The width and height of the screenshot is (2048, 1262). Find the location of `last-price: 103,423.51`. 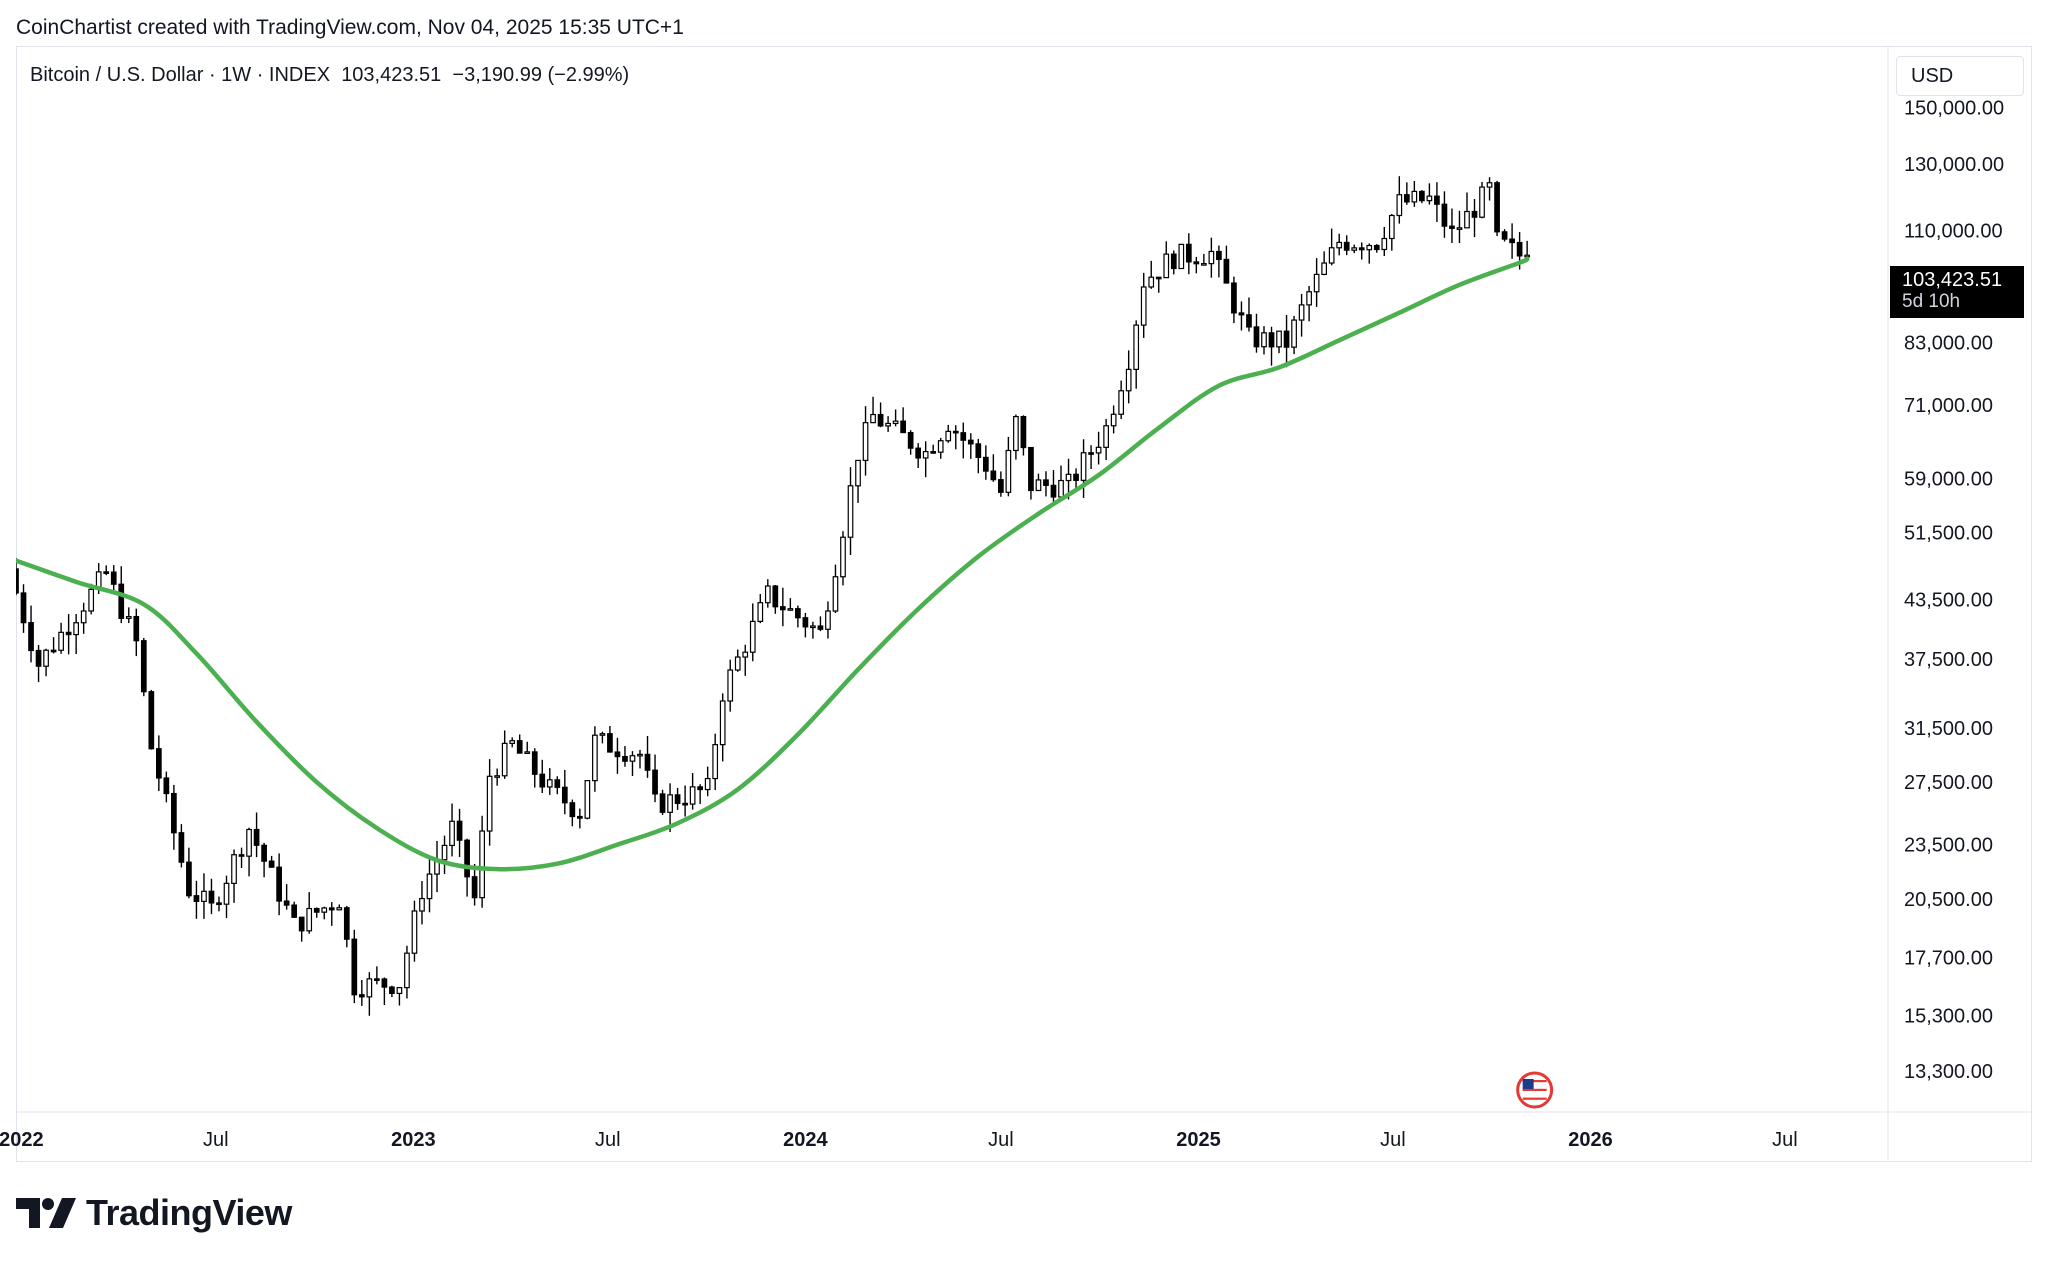

last-price: 103,423.51 is located at coordinates (391, 75).